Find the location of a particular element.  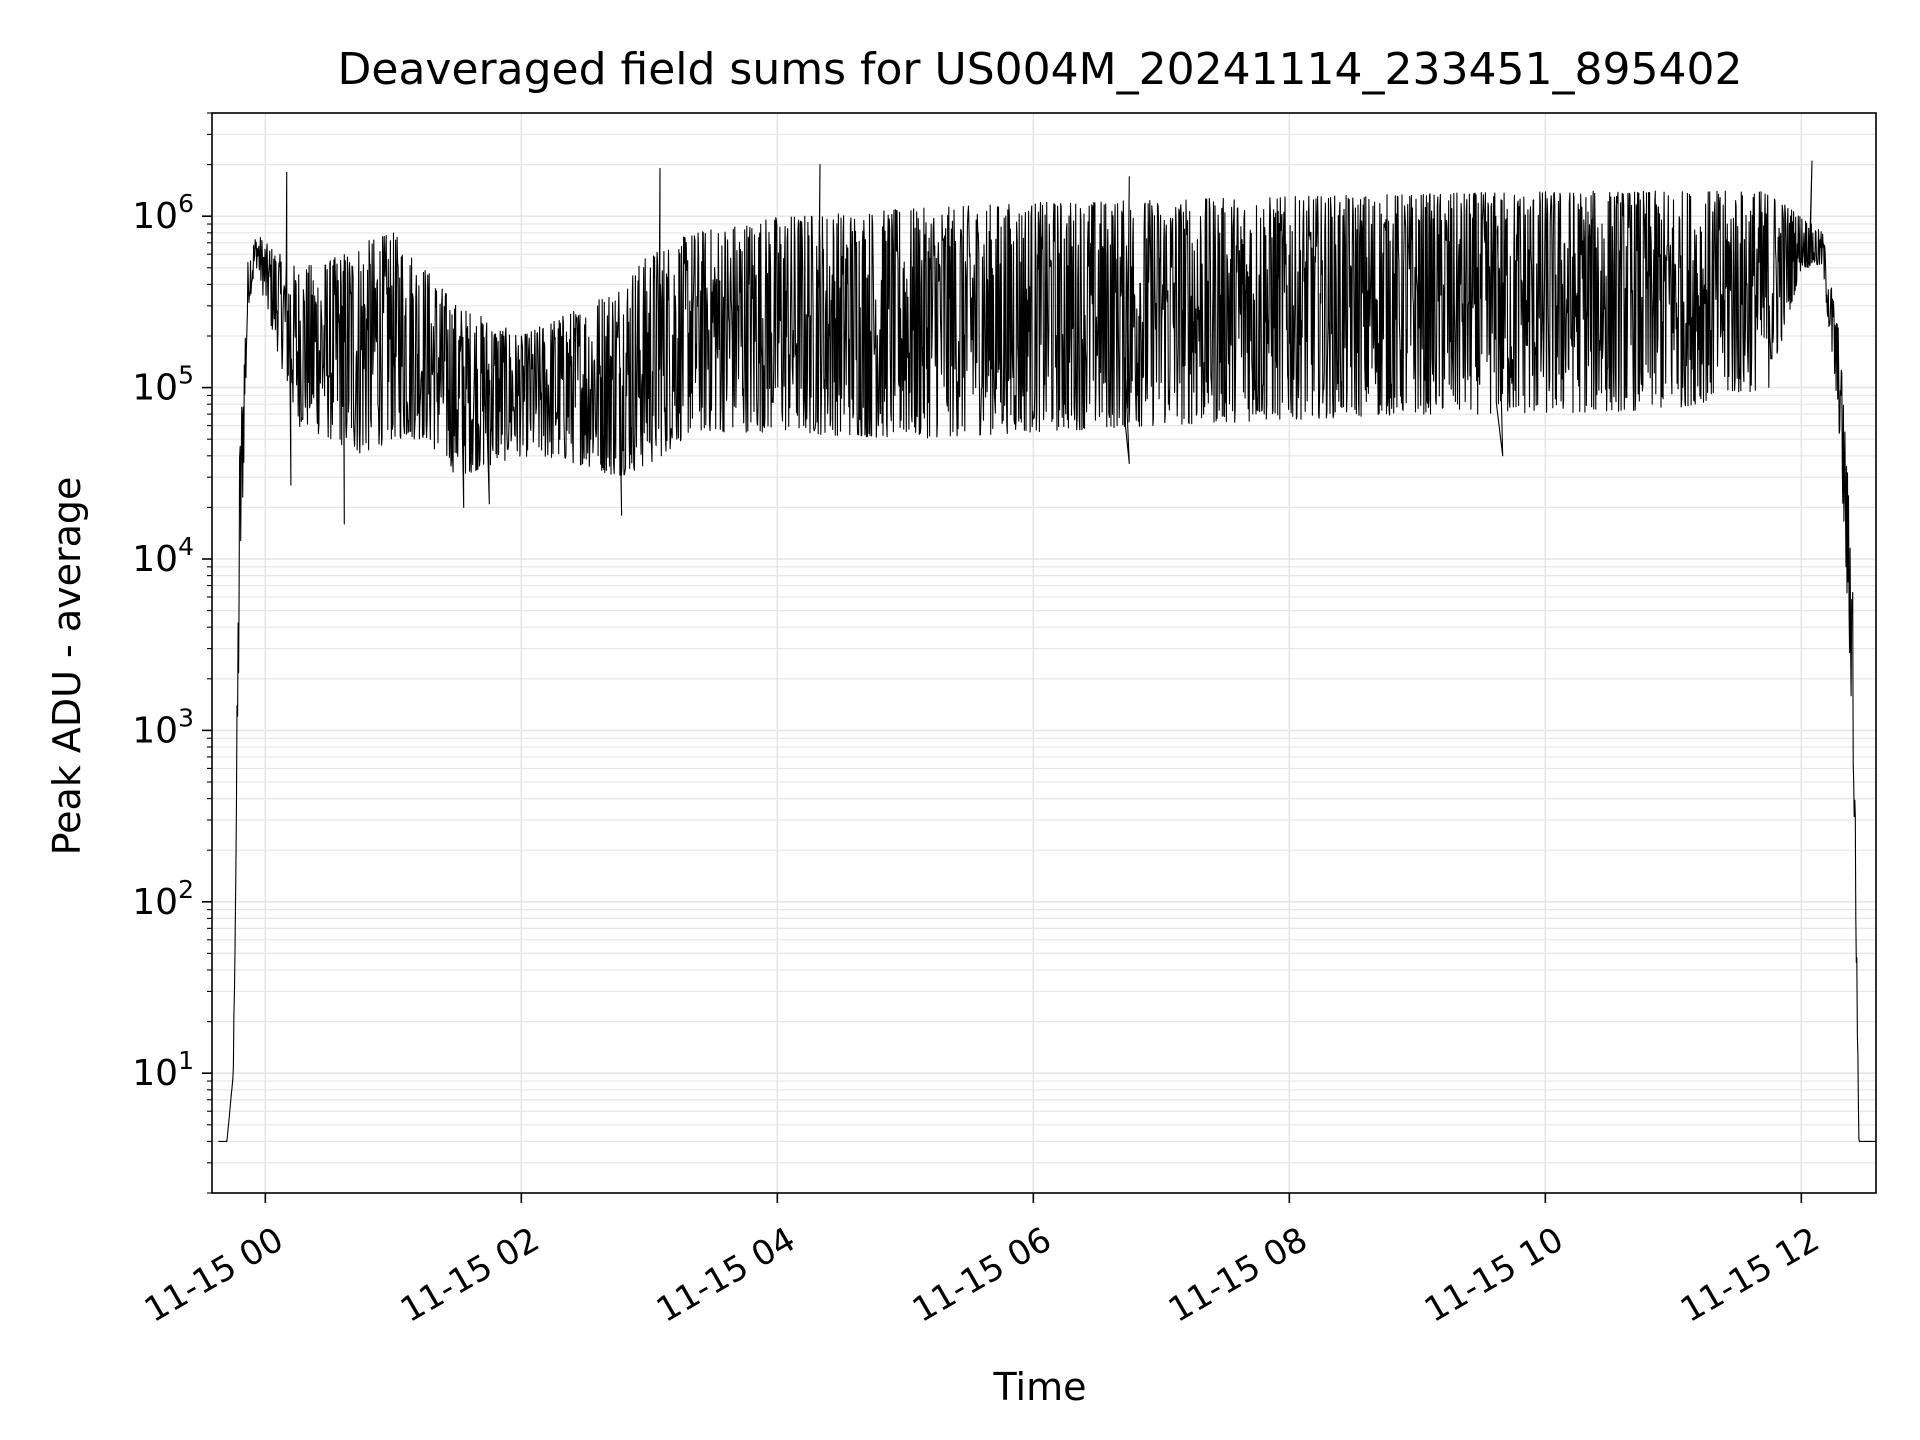

y-tick-label: 10³ is located at coordinates (163, 727).